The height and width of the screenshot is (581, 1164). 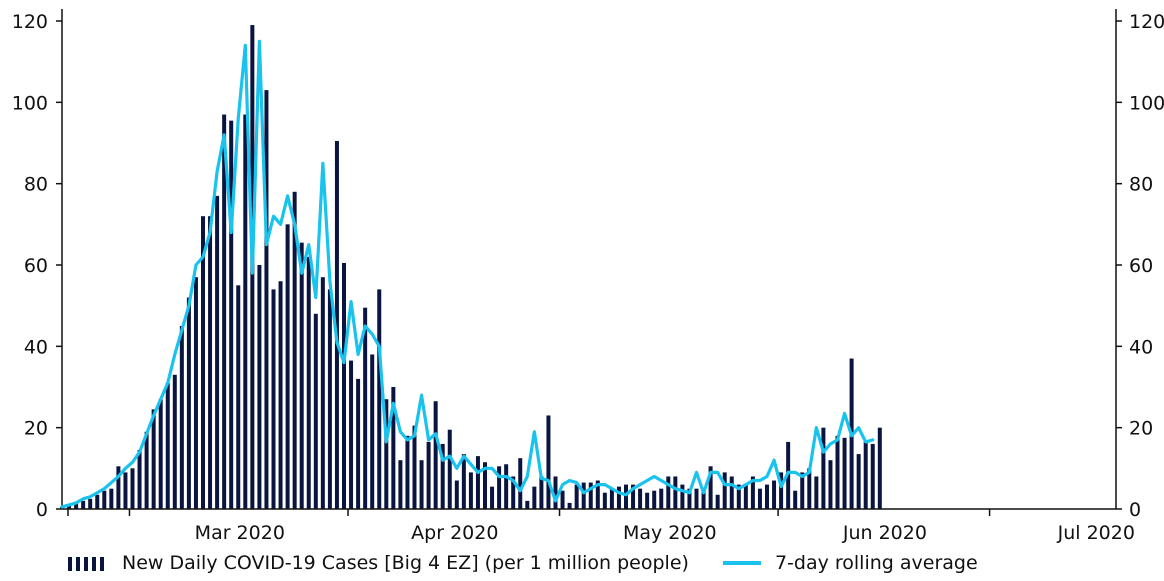 What do you see at coordinates (36, 185) in the screenshot?
I see `y-tick-label-left: 80` at bounding box center [36, 185].